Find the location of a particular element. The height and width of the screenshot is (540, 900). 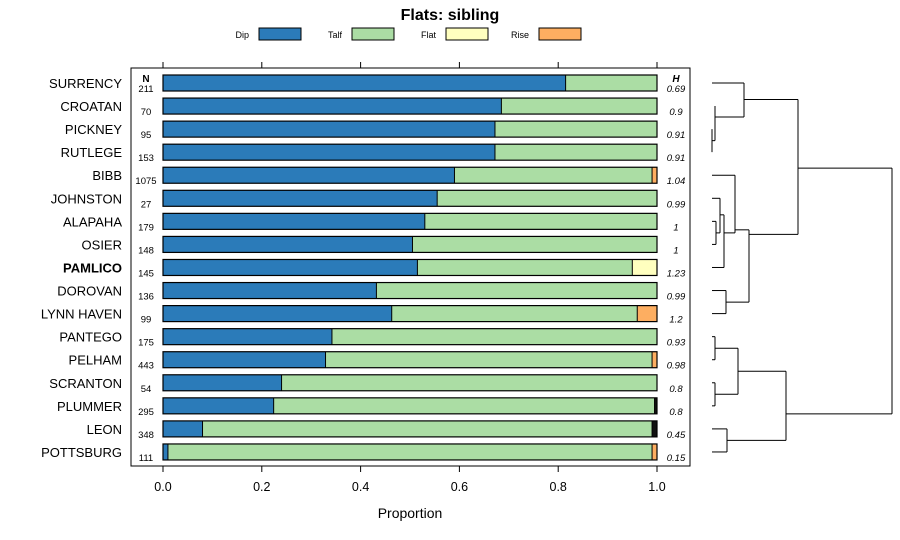

n-value-pantego: 175 is located at coordinates (146, 343).